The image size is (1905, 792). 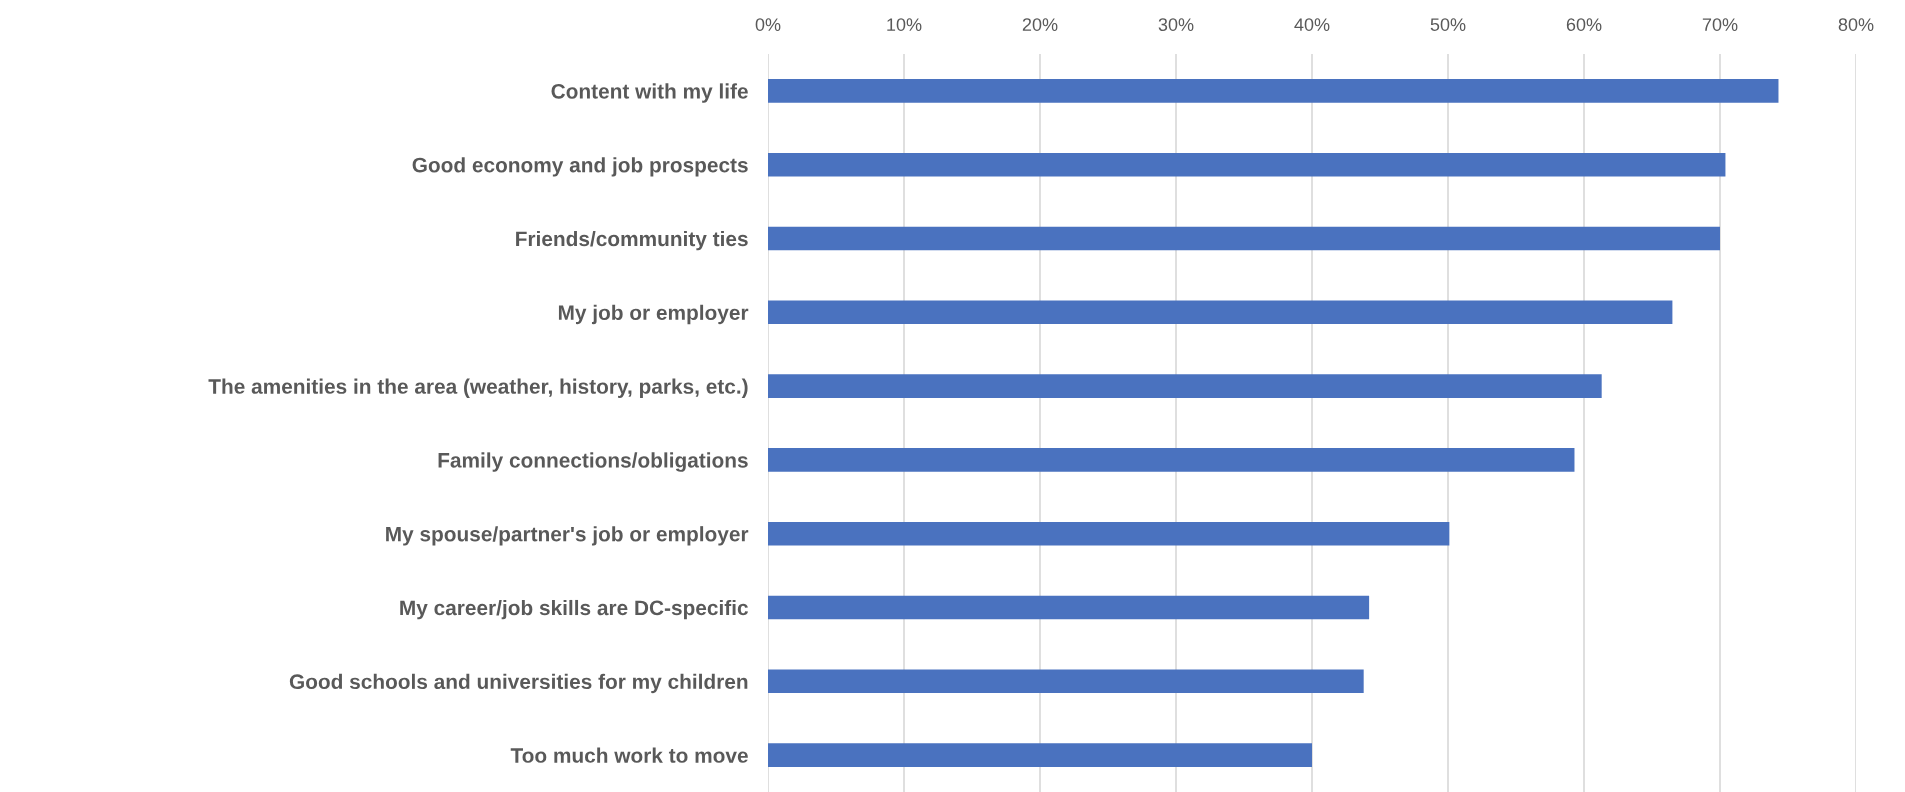 I want to click on y-tick-label: Friends/community ties, so click(x=632, y=240).